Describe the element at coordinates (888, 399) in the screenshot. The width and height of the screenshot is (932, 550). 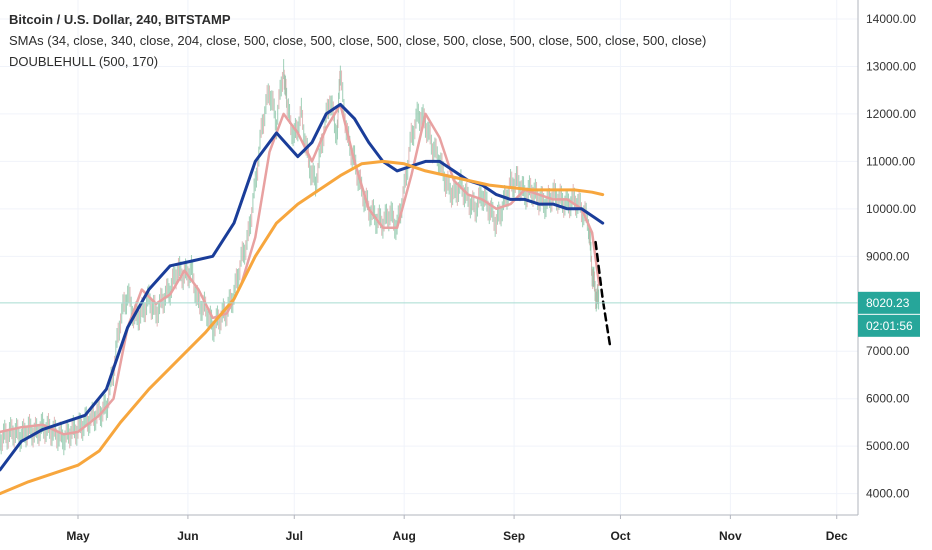
I see `price-tick-label: 6000.00` at that location.